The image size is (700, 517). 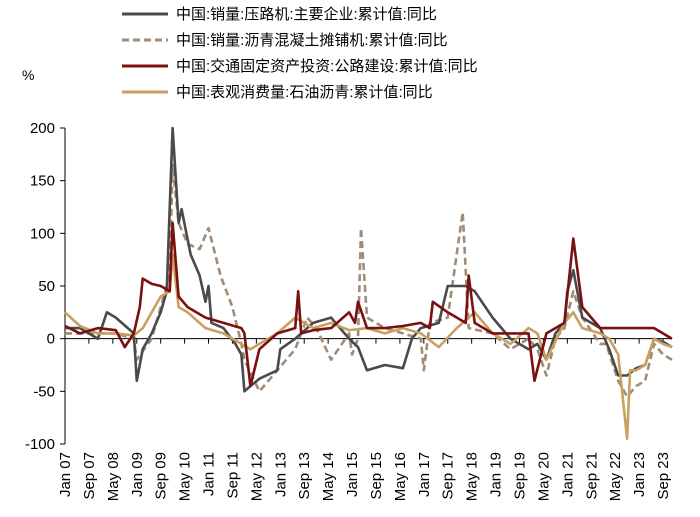 What do you see at coordinates (496, 474) in the screenshot?
I see `x-tick-label: Jan 19` at bounding box center [496, 474].